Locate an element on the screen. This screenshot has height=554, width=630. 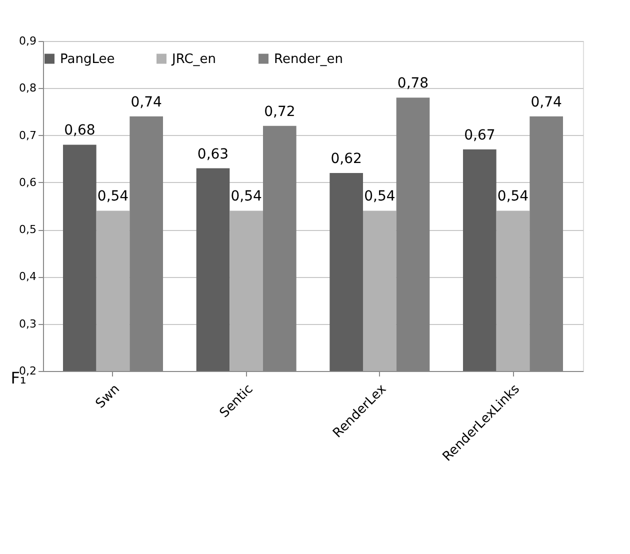
data-label: 0,72 is located at coordinates (280, 112).